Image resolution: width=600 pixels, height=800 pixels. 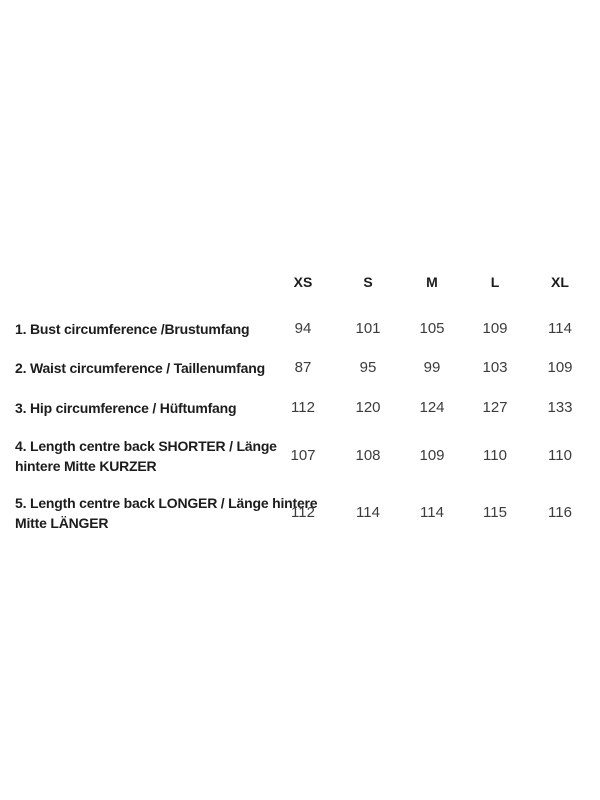 What do you see at coordinates (126, 408) in the screenshot?
I see `measurement-label-hip: 3. Hip circumference / Hüftumfang` at bounding box center [126, 408].